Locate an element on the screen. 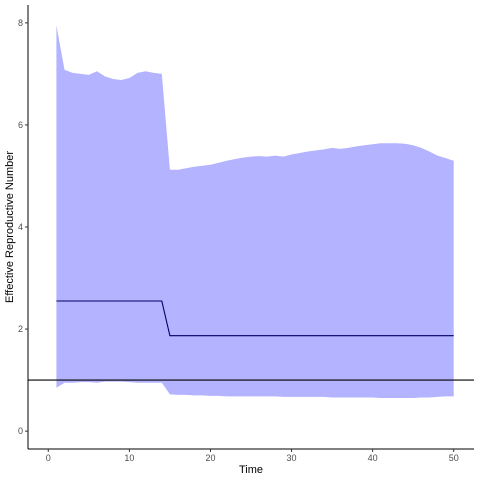  series-line is located at coordinates (255, 318).